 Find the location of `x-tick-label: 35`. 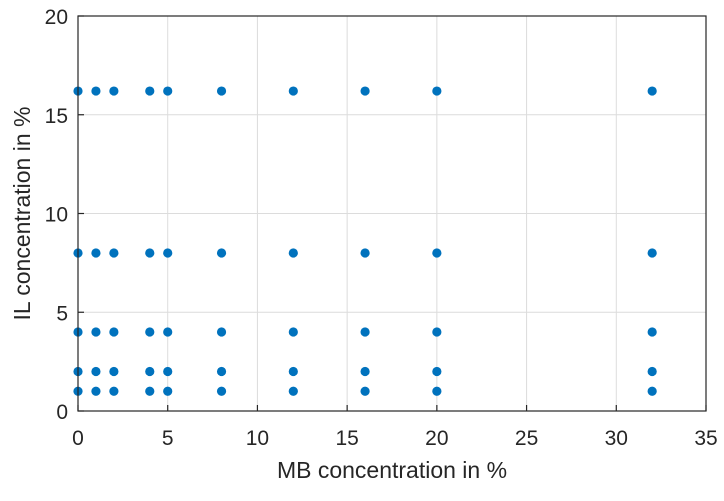

x-tick-label: 35 is located at coordinates (705, 438).